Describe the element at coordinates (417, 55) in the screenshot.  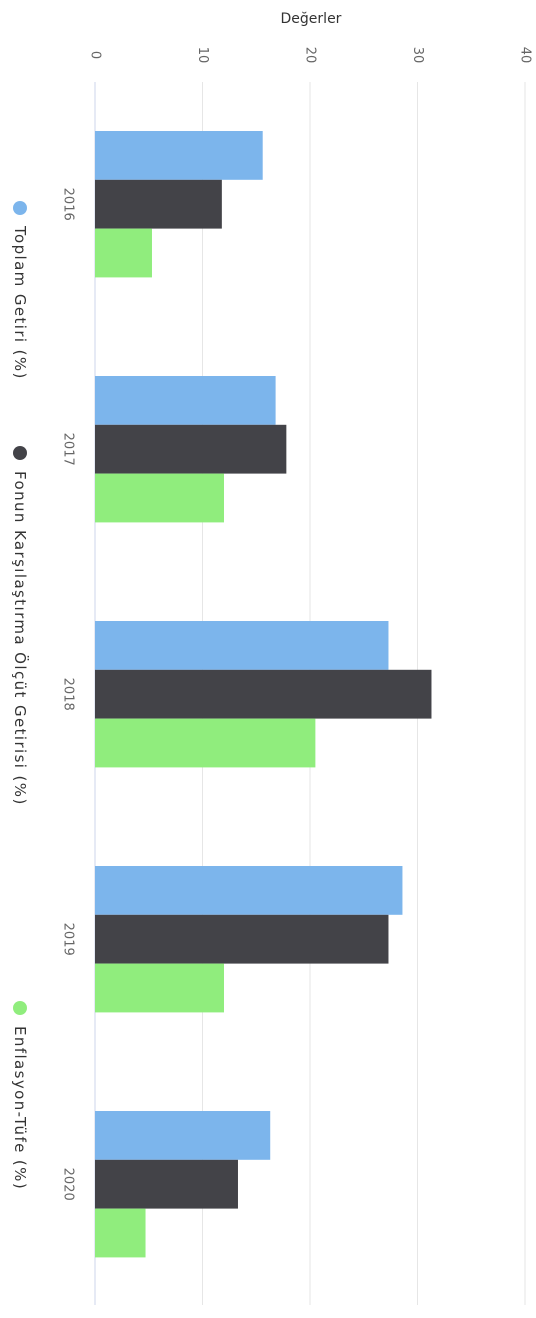
I see `tick-label: 30` at that location.